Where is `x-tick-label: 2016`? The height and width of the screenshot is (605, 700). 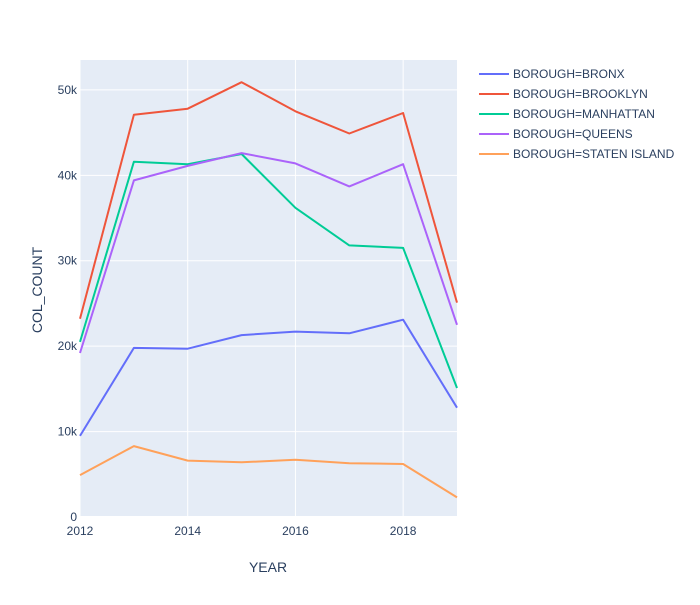
x-tick-label: 2016 is located at coordinates (295, 531).